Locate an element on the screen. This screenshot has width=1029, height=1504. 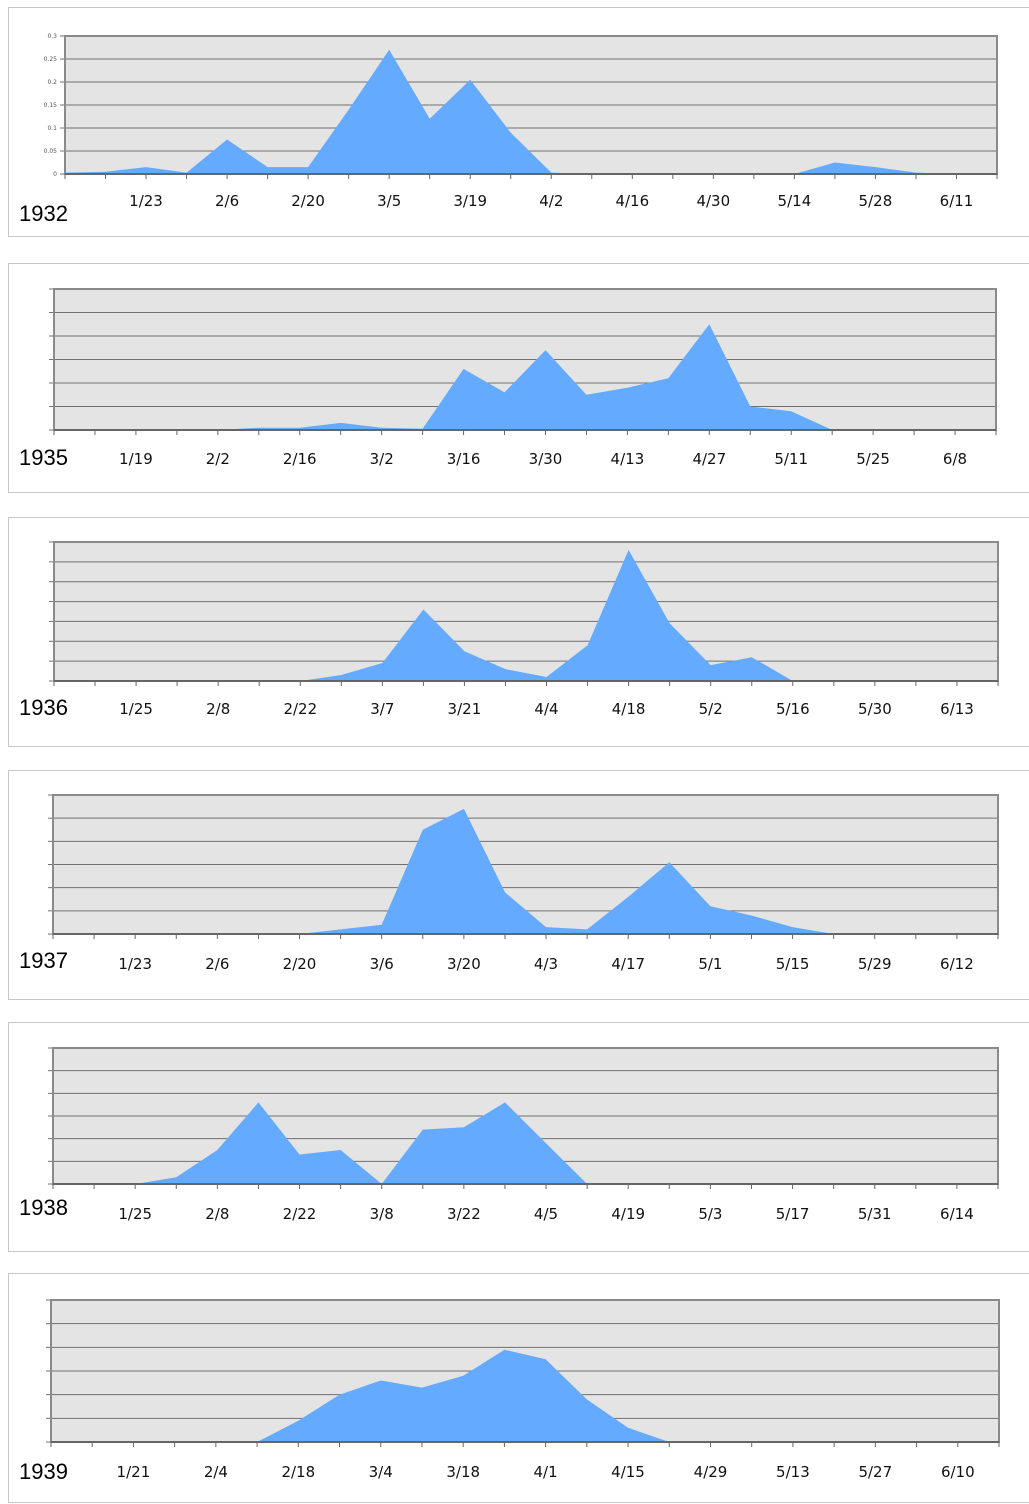
x-tick-label: 6/11 is located at coordinates (957, 201).